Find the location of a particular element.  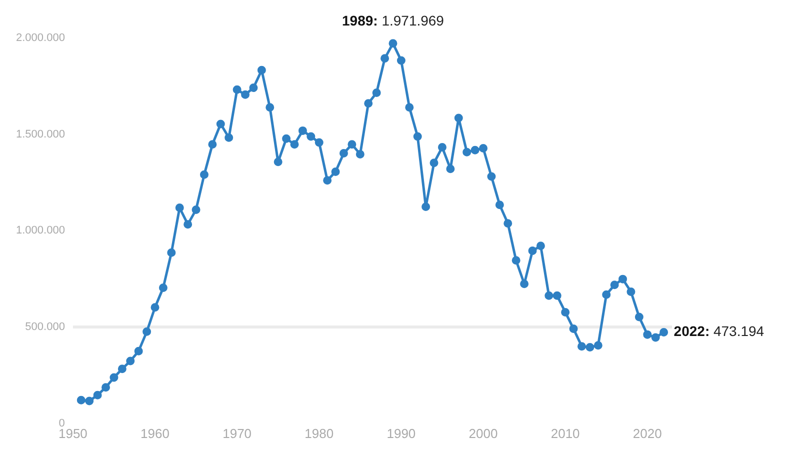

y-tick-label: 1.500.000 is located at coordinates (40, 134).